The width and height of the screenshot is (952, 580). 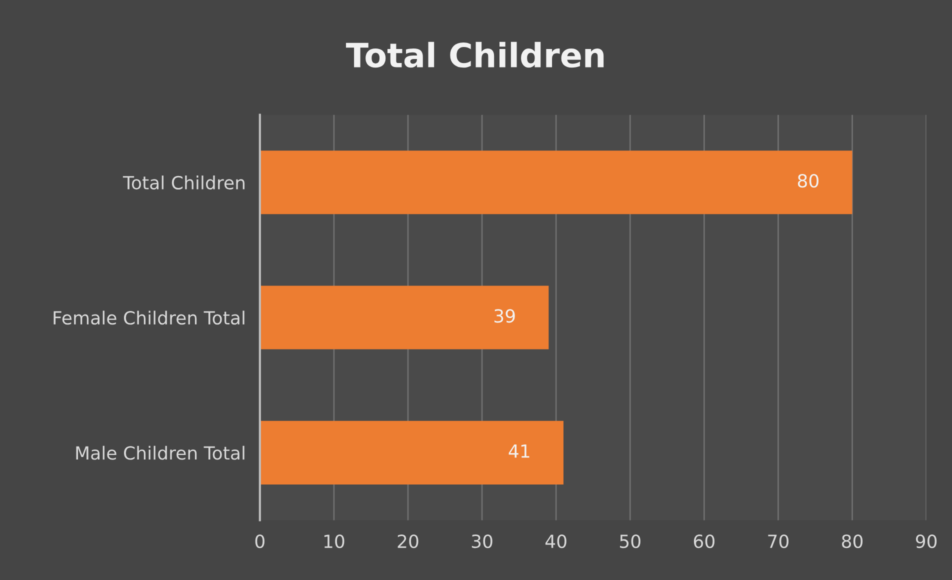 I want to click on chart-title: Total Children, so click(x=475, y=55).